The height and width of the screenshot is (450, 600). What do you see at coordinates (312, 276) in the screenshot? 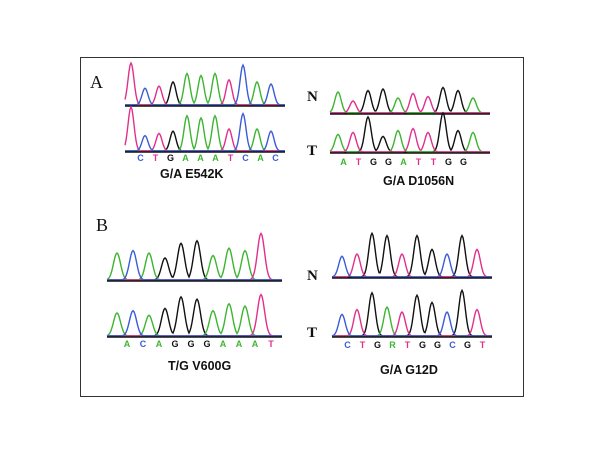
I see `row-label-normal-bottom: N` at bounding box center [312, 276].